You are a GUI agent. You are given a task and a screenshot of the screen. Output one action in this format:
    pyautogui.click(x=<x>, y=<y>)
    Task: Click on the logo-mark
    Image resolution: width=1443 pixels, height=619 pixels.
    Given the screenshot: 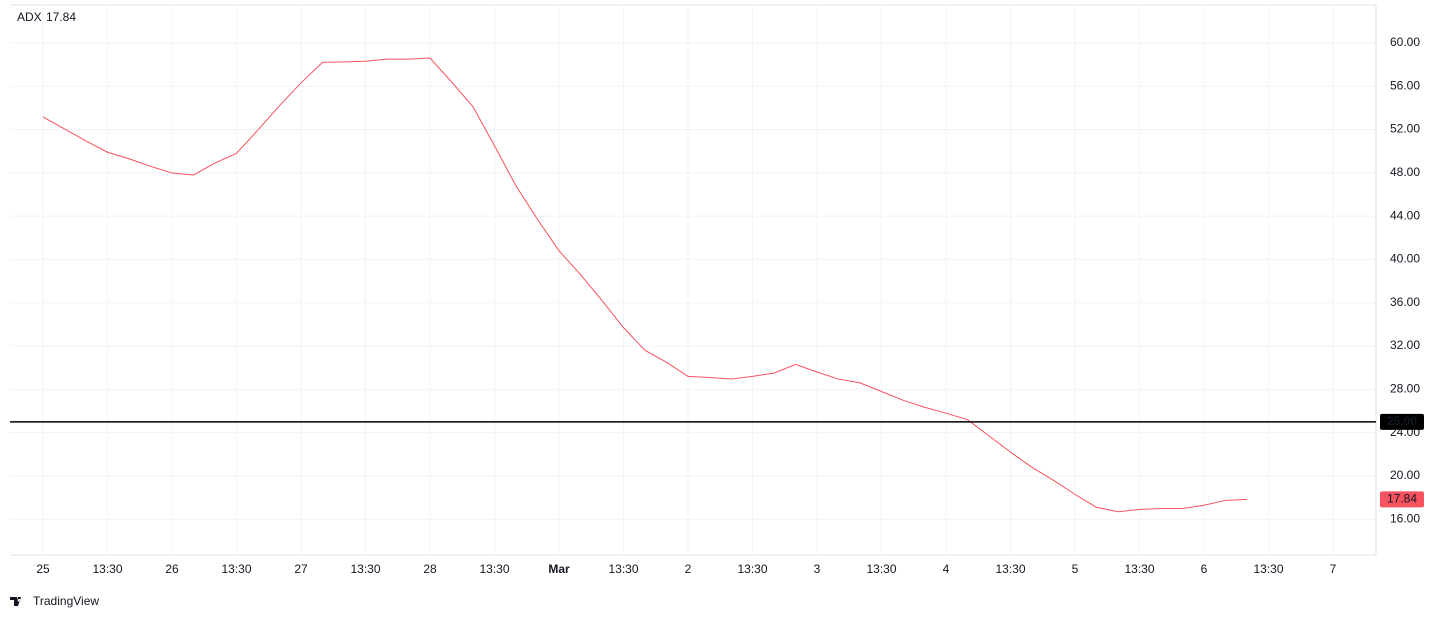 What is the action you would take?
    pyautogui.click(x=15, y=601)
    